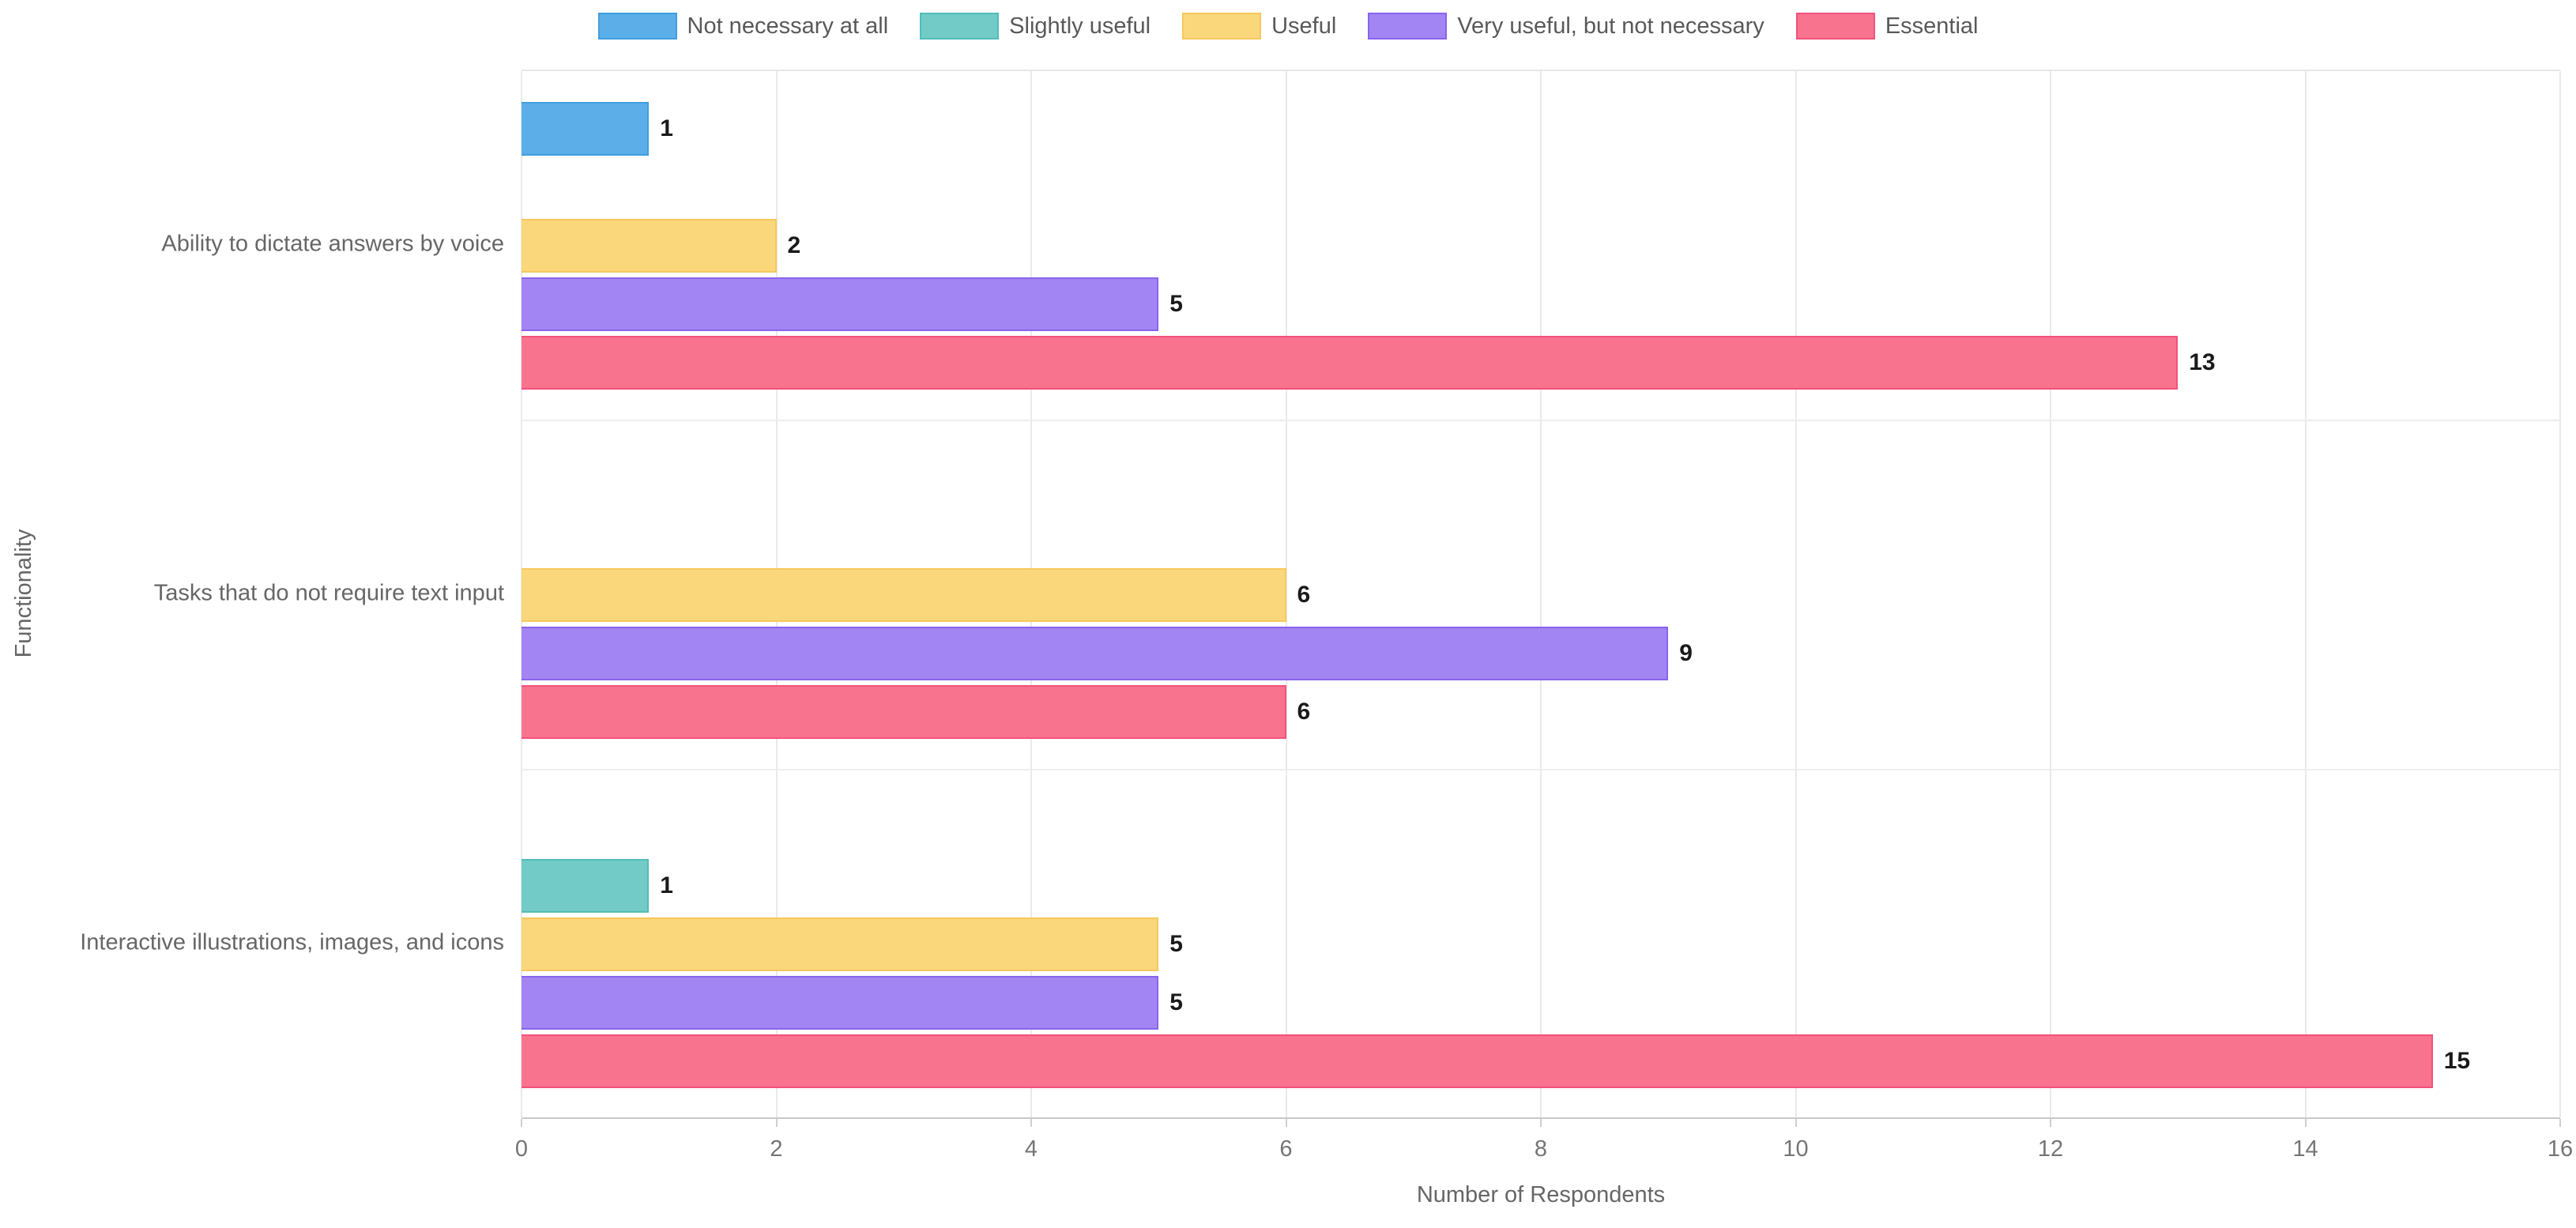 This screenshot has width=2576, height=1228. I want to click on bar-useful: 6, so click(916, 595).